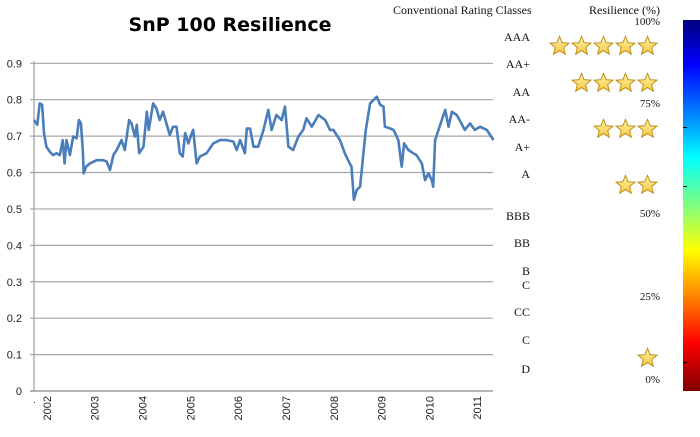  I want to click on x-tick-label: 2004, so click(144, 408).